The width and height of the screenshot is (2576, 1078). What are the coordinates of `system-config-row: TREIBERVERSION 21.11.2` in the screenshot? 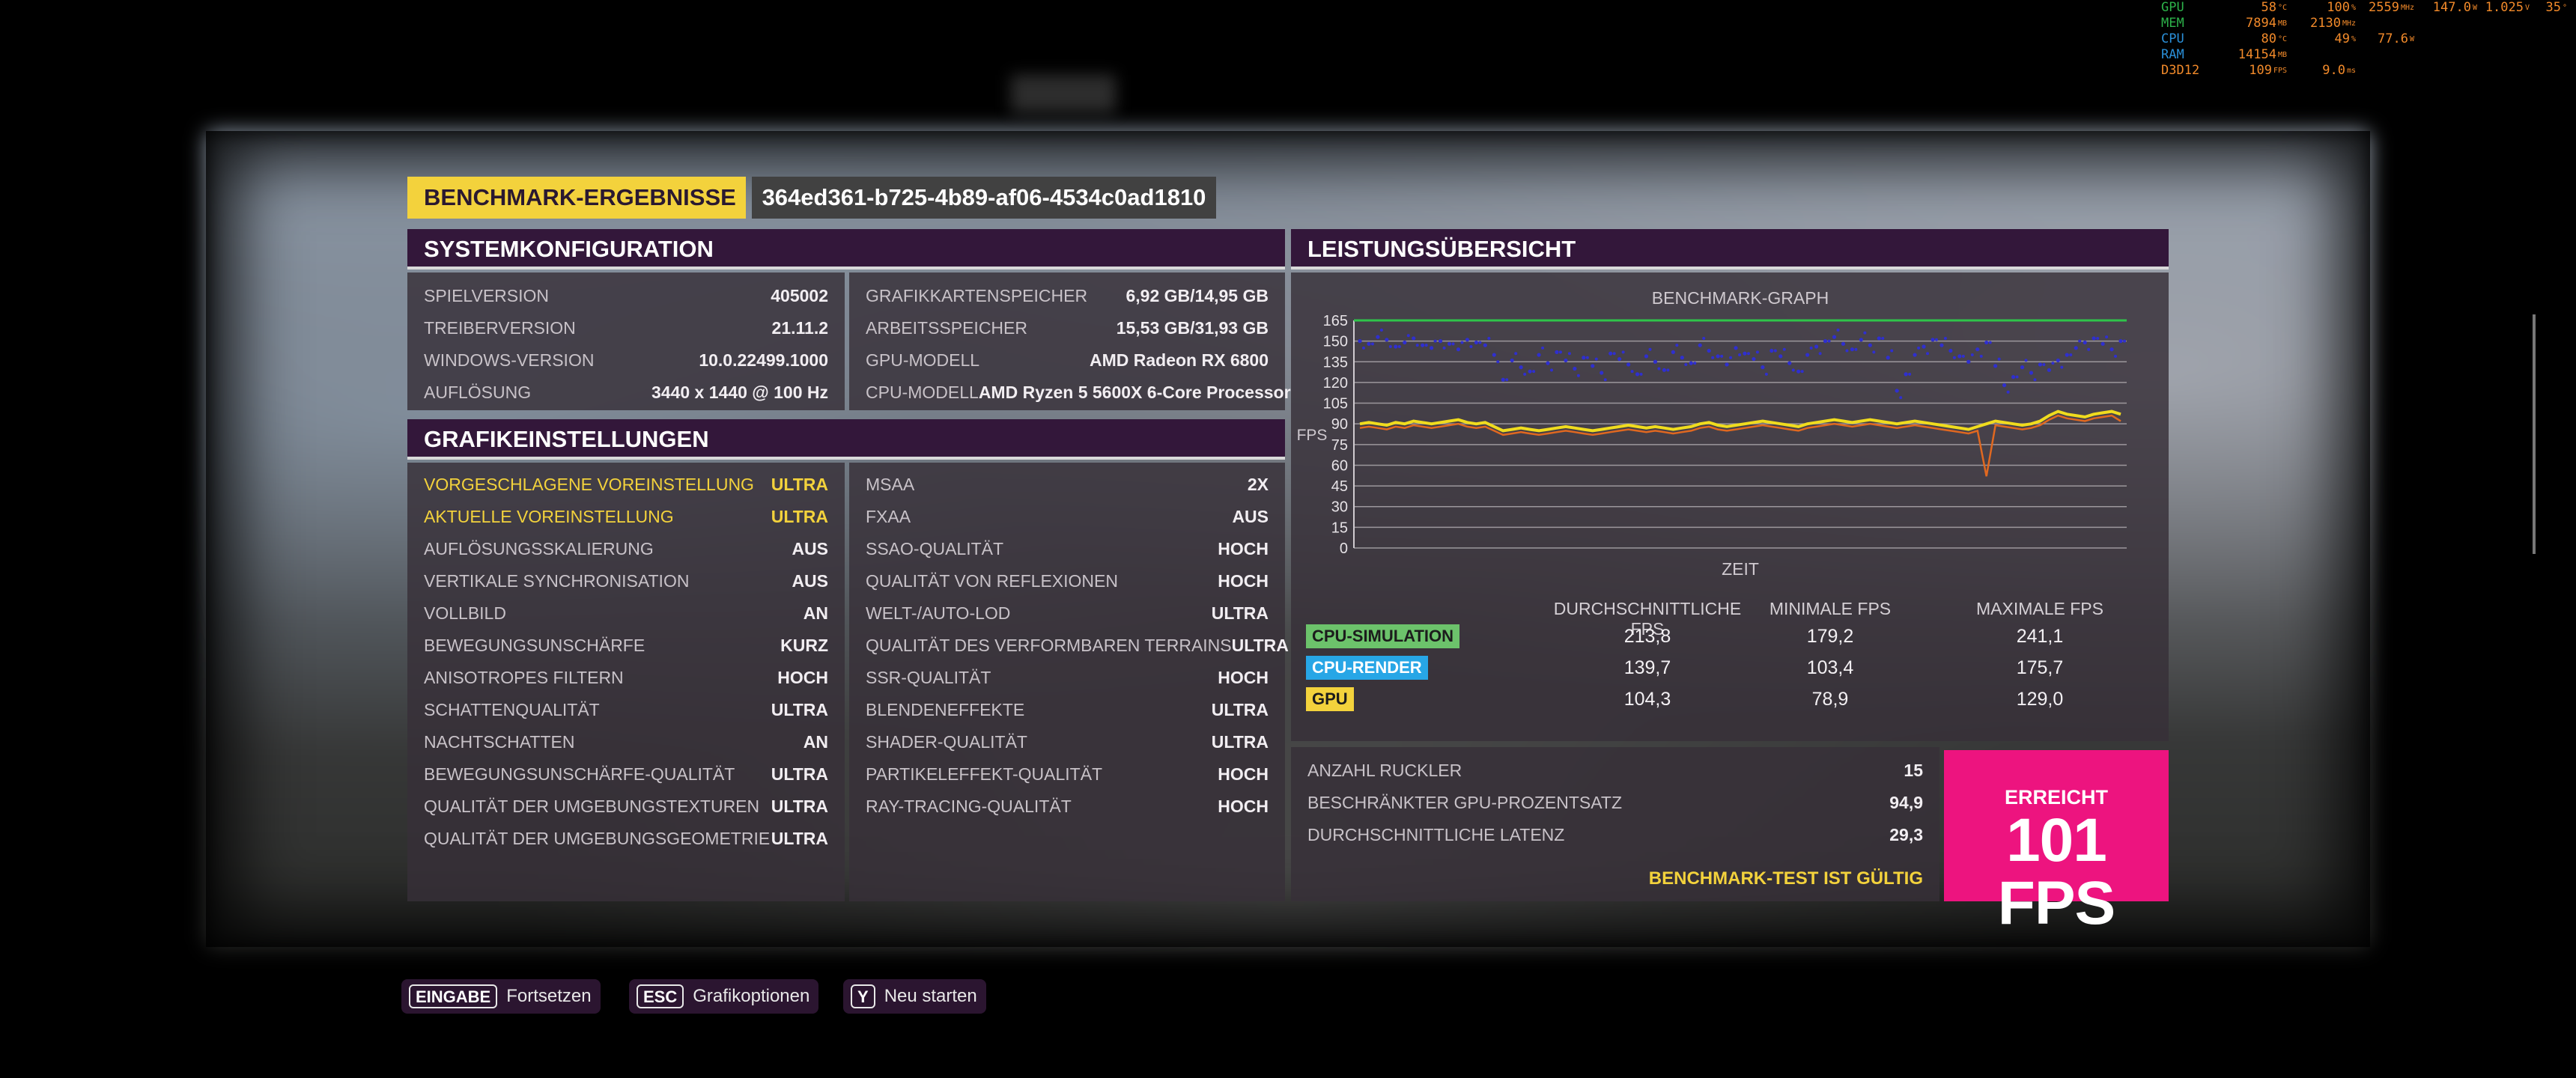 It's located at (626, 328).